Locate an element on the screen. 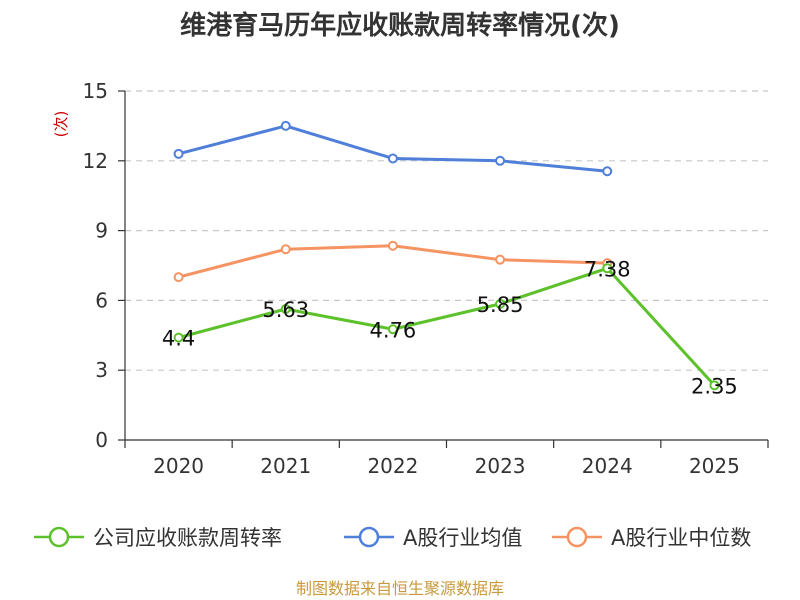 The image size is (800, 600). legend-label: A股行业中位数 is located at coordinates (681, 538).